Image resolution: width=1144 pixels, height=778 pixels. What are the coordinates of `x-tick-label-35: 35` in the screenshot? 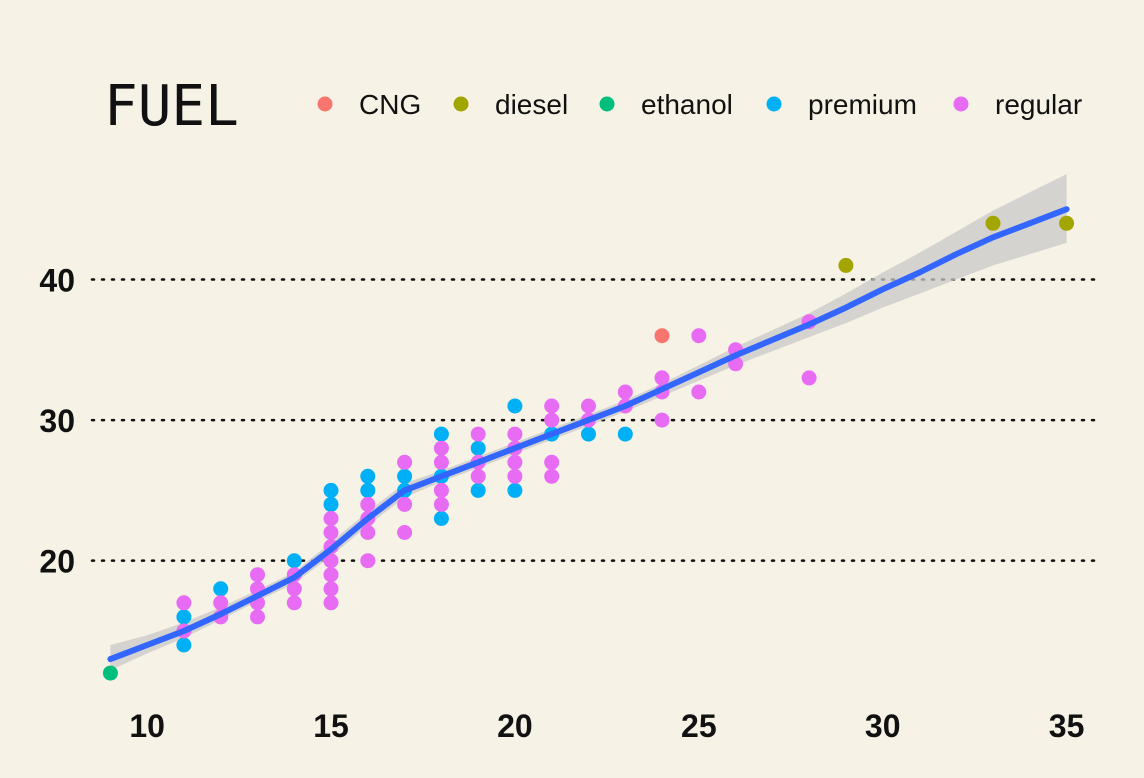 It's located at (1067, 726).